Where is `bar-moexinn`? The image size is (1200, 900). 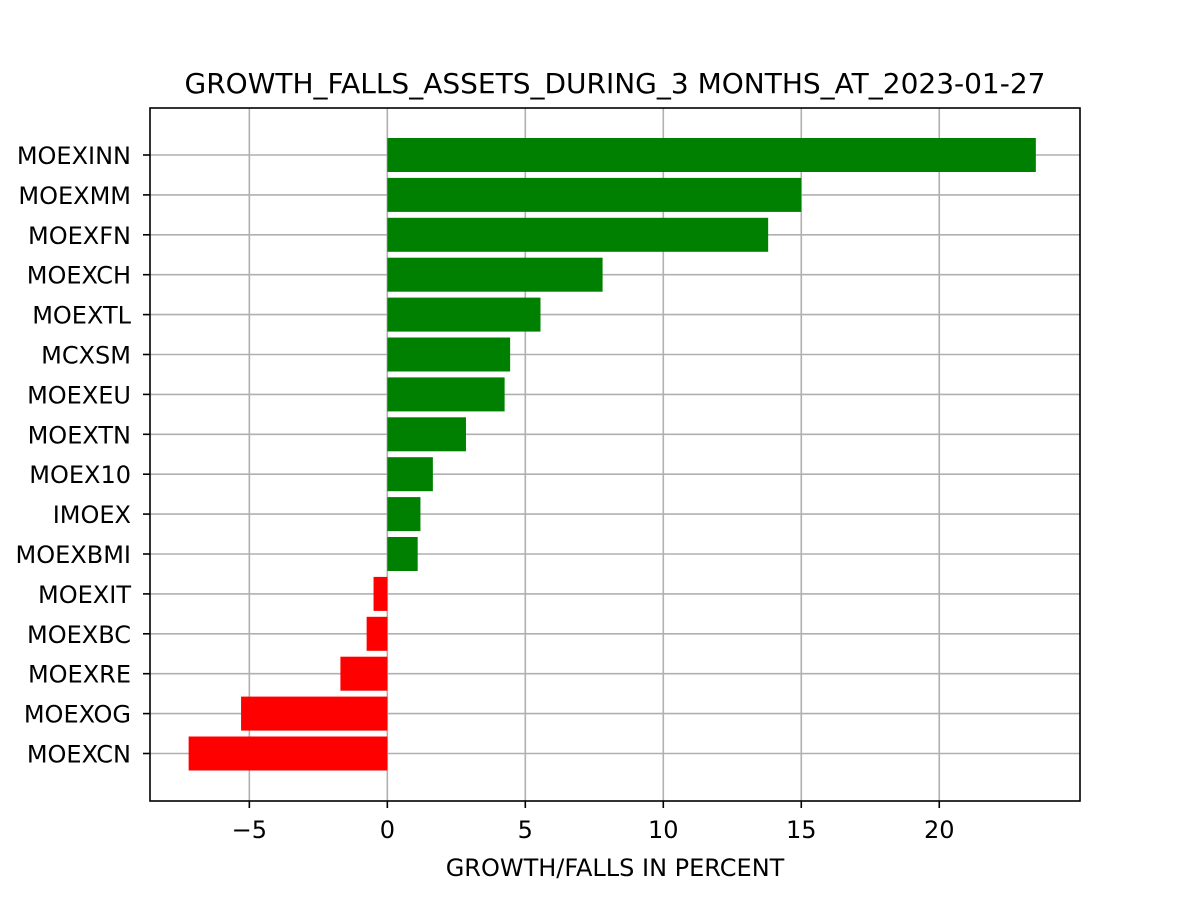
bar-moexinn is located at coordinates (711, 155).